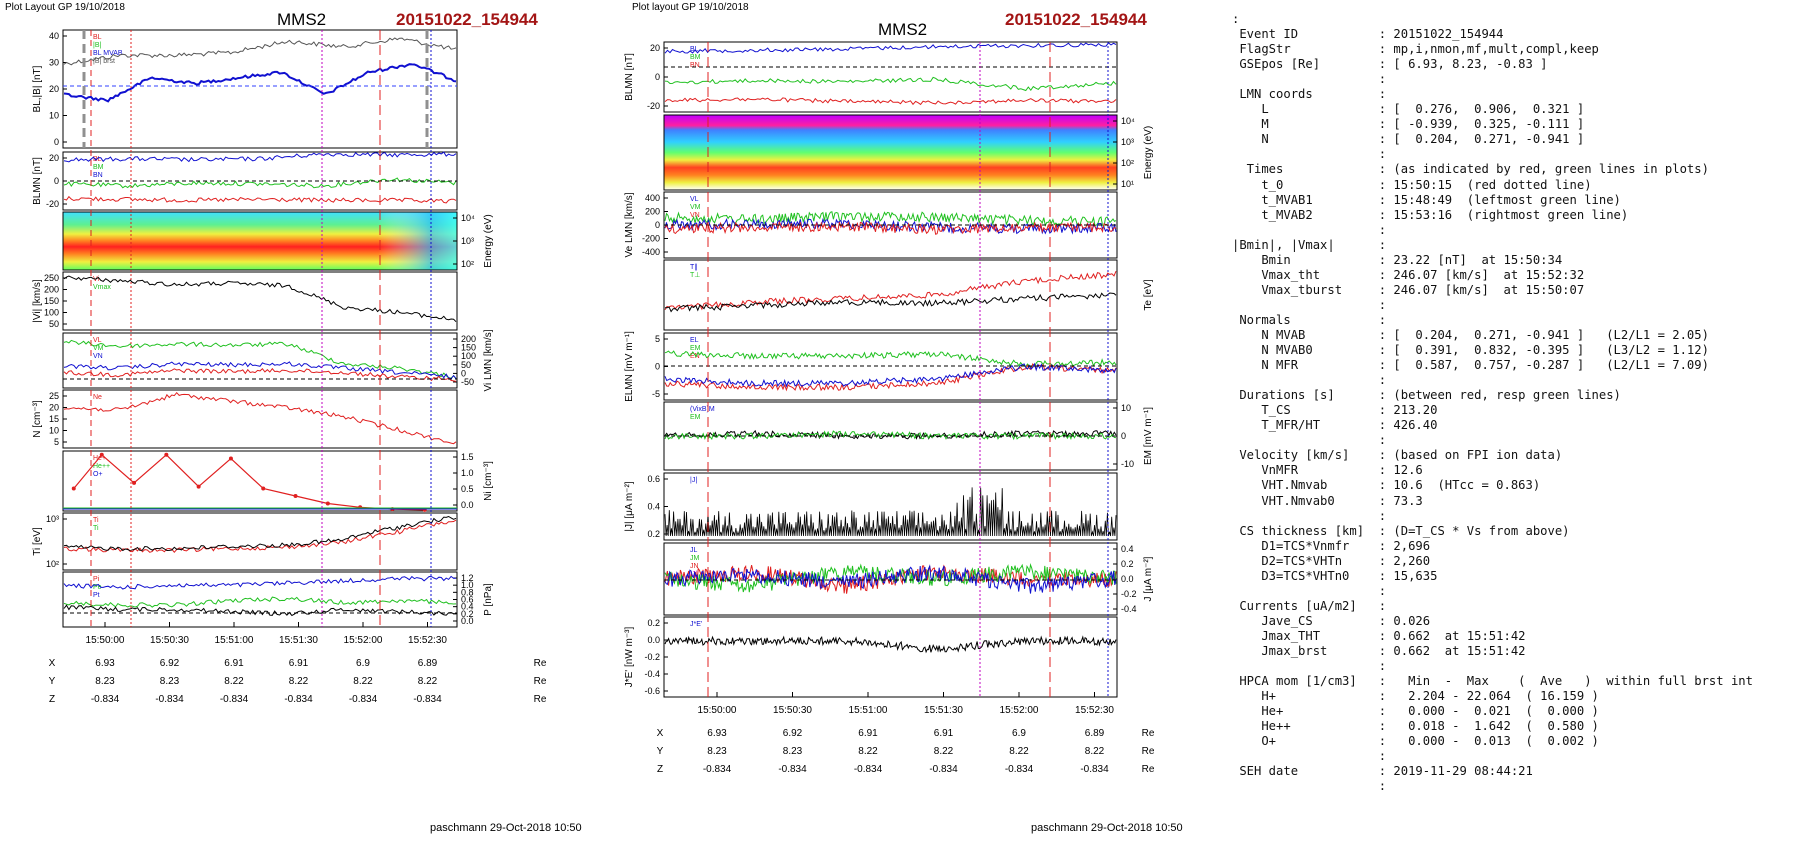  What do you see at coordinates (363, 663) in the screenshot?
I see `position-value: 6.9` at bounding box center [363, 663].